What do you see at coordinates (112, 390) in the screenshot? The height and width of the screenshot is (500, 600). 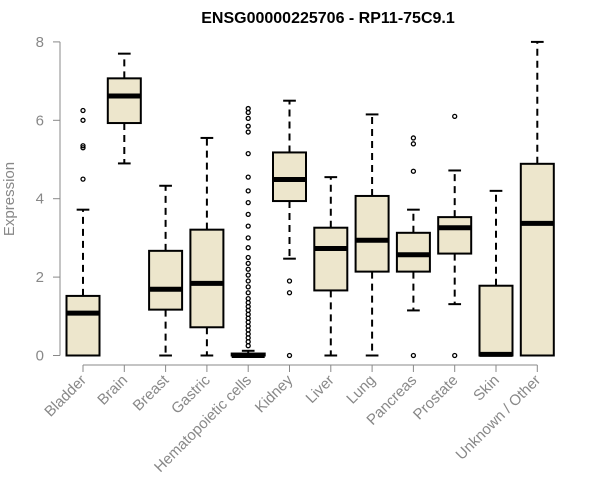 I see `x-tick-label: Brain` at bounding box center [112, 390].